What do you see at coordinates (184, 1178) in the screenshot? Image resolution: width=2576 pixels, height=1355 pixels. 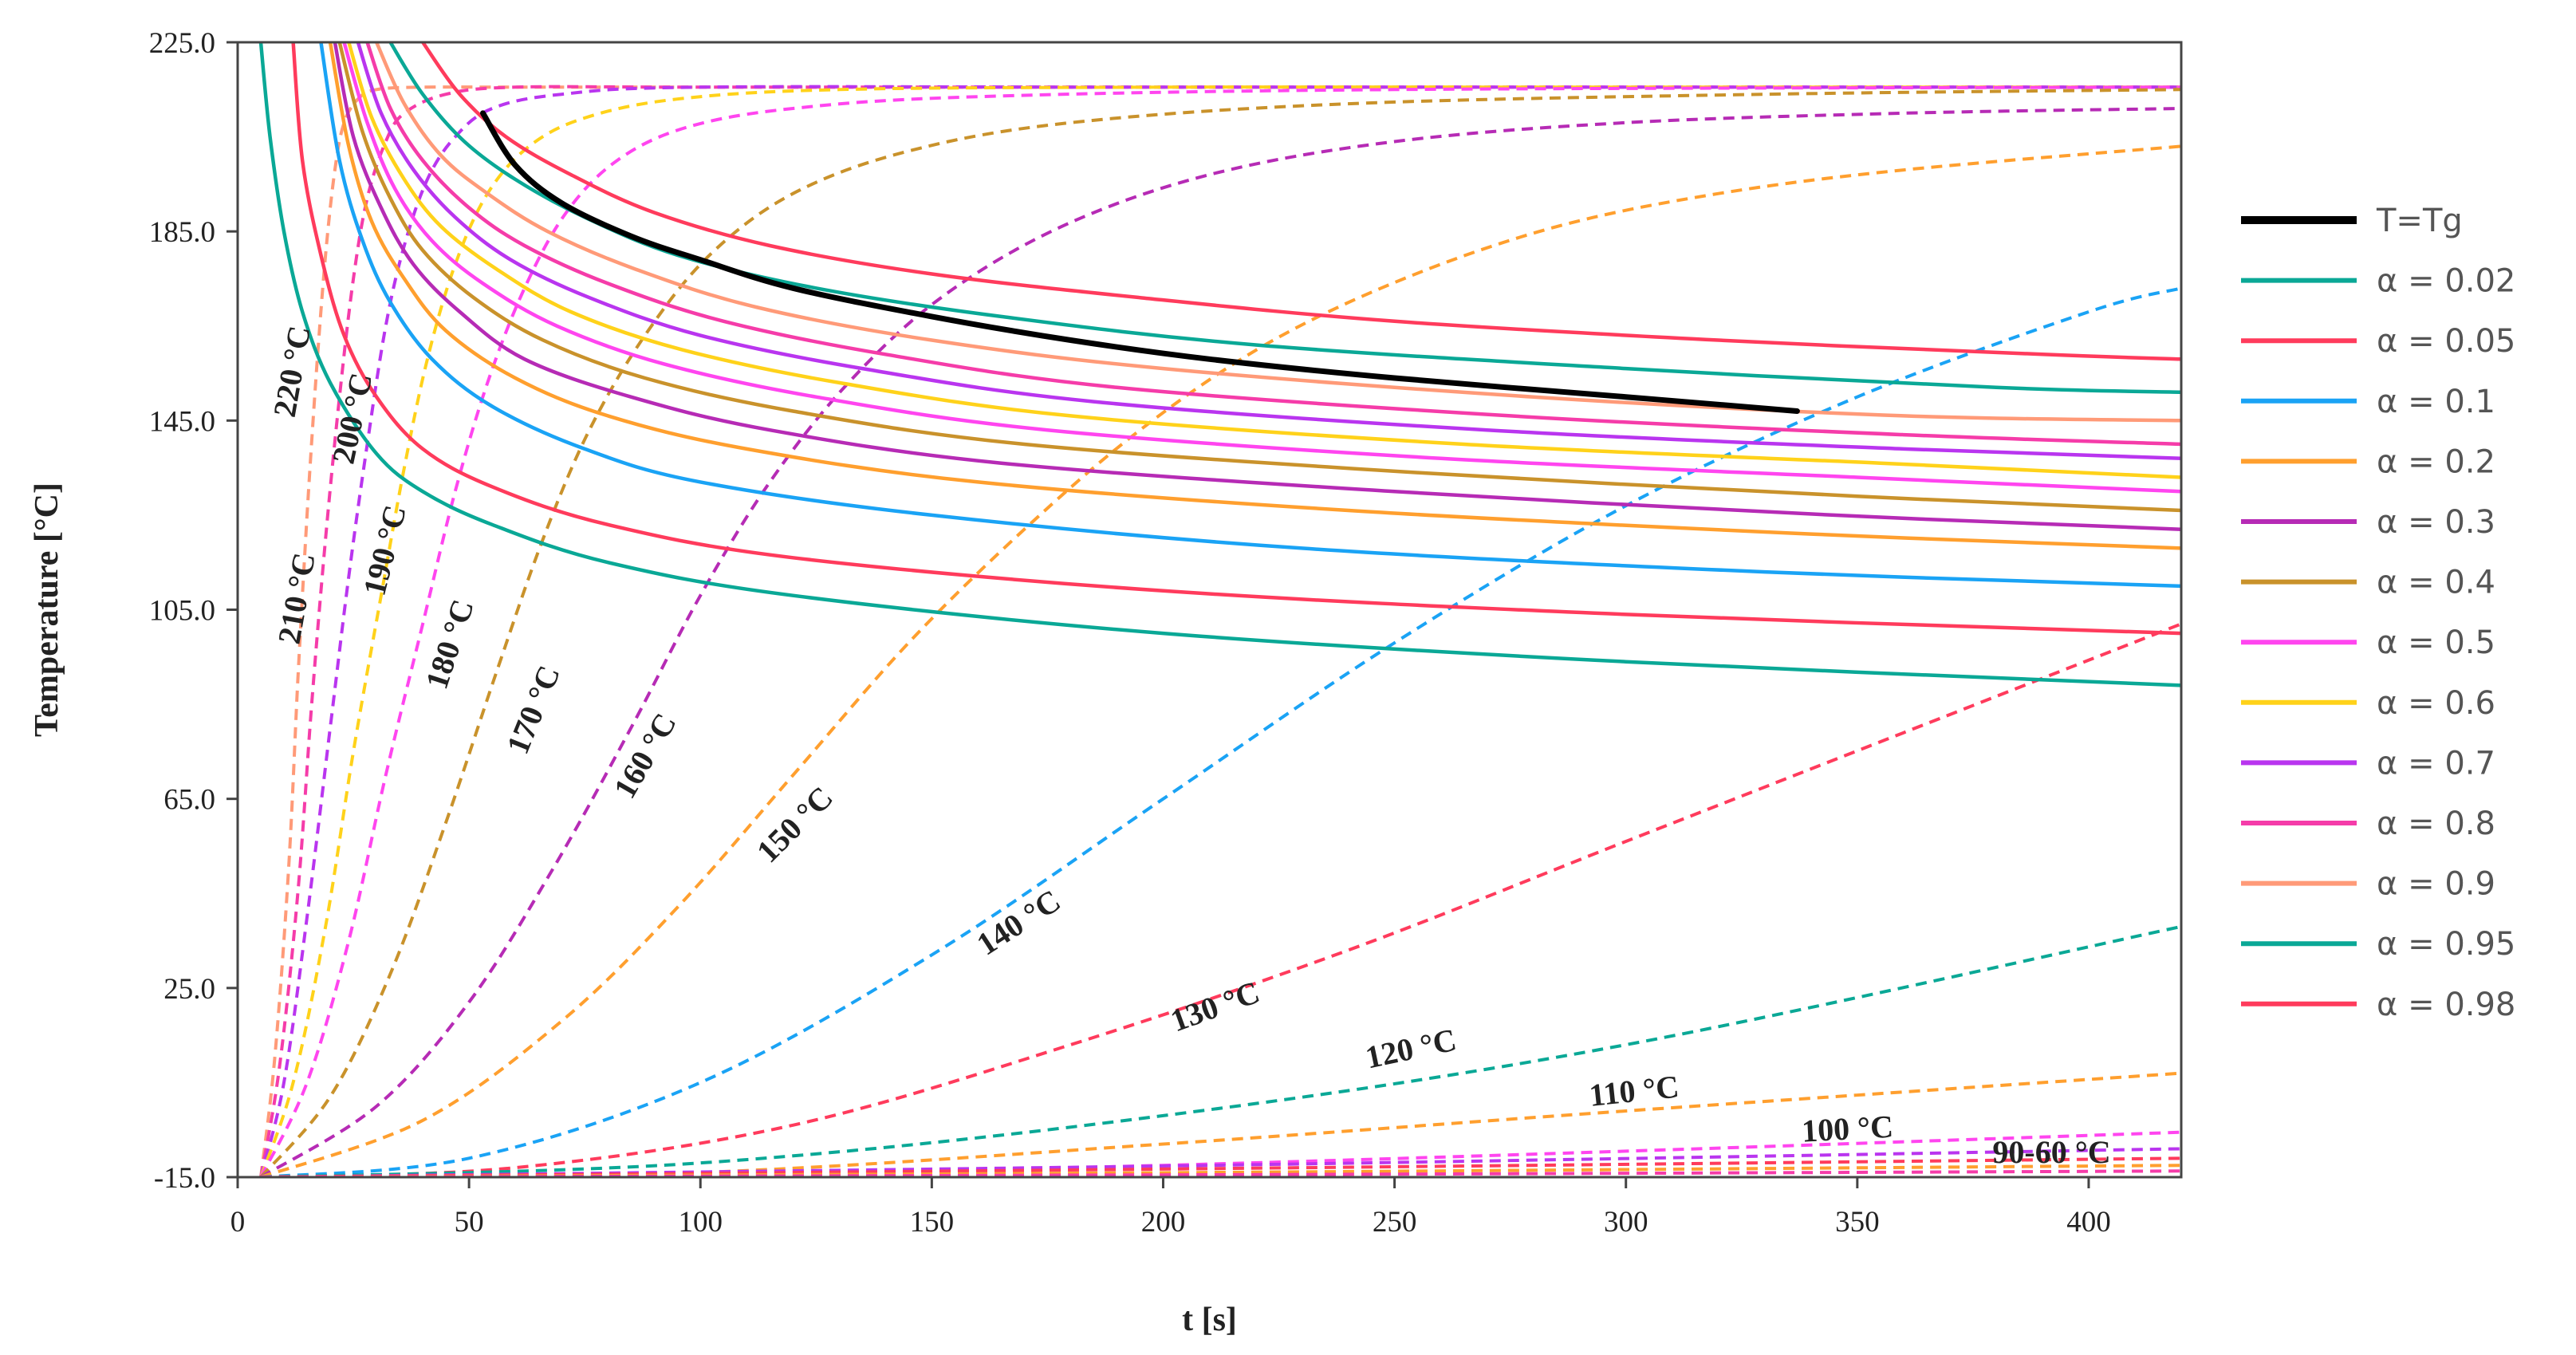 I see `y-tick-label: -15.0` at bounding box center [184, 1178].